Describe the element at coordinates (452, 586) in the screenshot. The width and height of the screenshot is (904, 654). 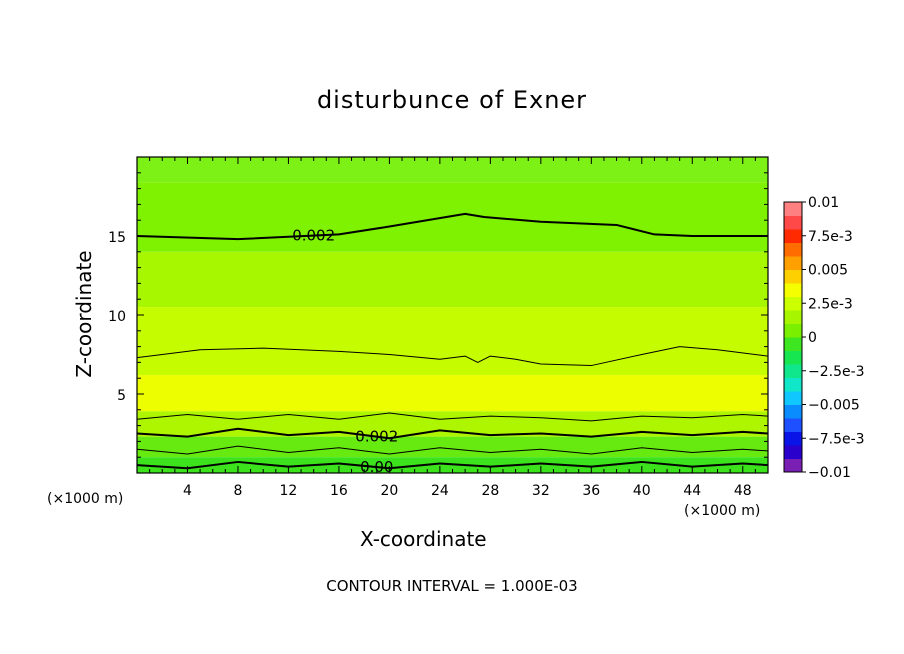
I see `contour-interval-note: CONTOUR INTERVAL = 1.000E-03` at that location.